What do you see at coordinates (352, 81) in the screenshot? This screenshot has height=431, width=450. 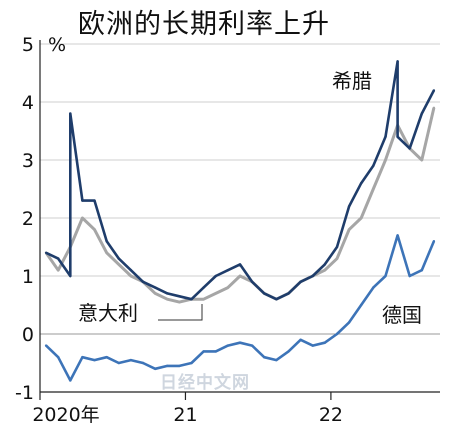 I see `series-label-greece: 希腊` at bounding box center [352, 81].